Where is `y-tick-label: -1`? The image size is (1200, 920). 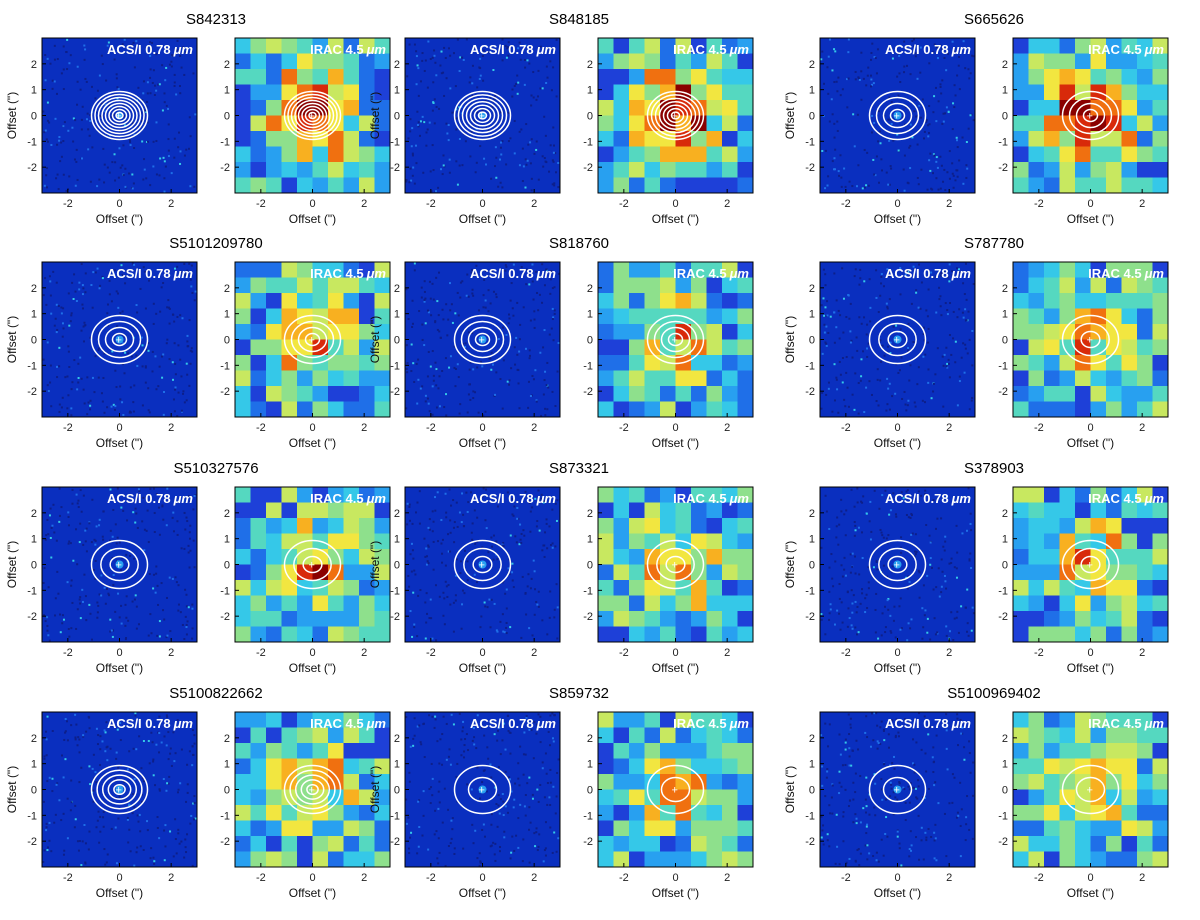
y-tick-label: -1 is located at coordinates (1003, 142).